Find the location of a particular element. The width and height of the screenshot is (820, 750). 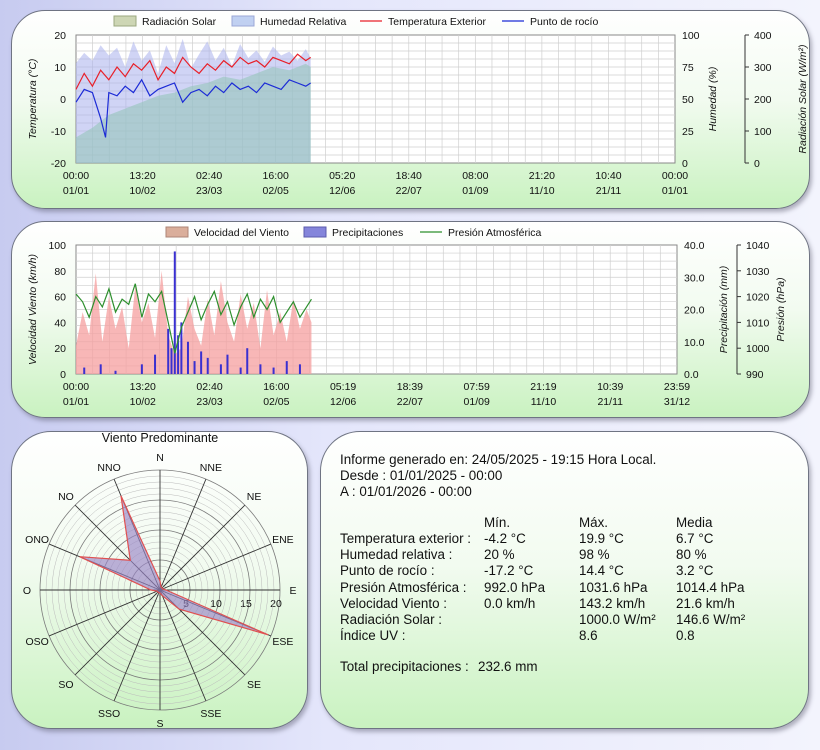

report-label: Presión Atmosférica : is located at coordinates (403, 587).